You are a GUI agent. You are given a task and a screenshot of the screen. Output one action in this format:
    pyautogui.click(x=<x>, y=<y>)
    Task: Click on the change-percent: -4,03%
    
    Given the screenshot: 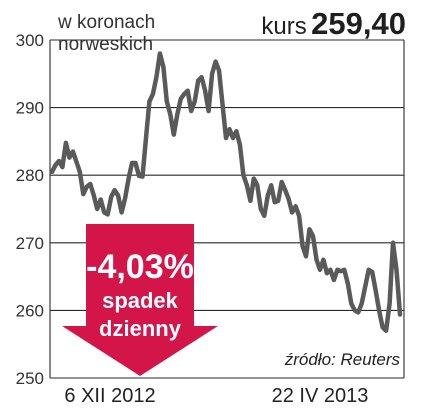 What is the action you would take?
    pyautogui.click(x=140, y=267)
    